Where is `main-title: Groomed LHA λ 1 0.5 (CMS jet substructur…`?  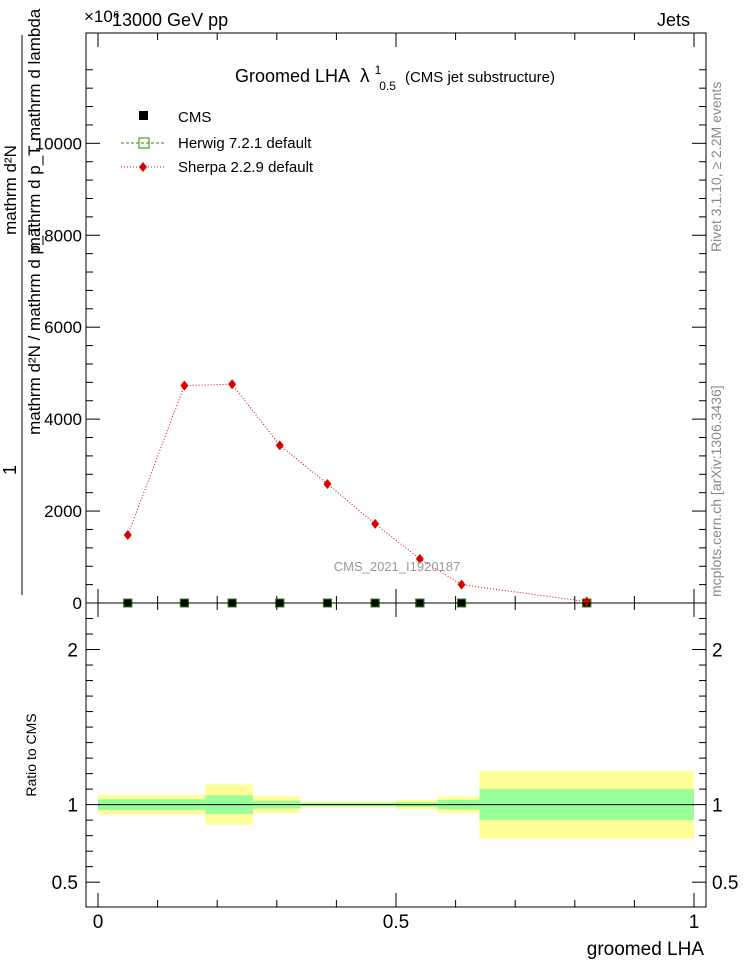
main-title: Groomed LHA λ 1 0.5 (CMS jet substructur… is located at coordinates (395, 76).